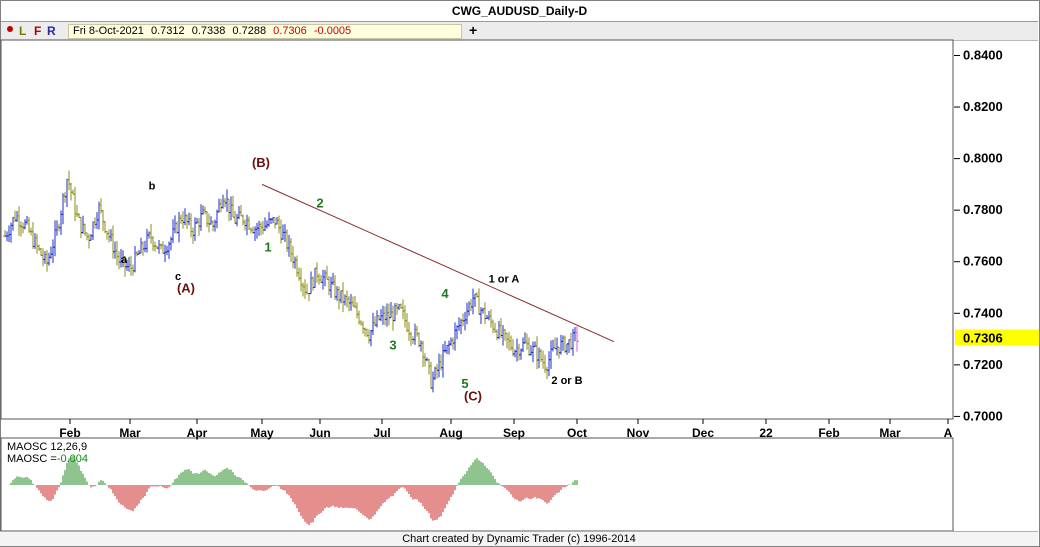 The width and height of the screenshot is (1040, 547). What do you see at coordinates (983, 106) in the screenshot?
I see `y-tick-label: 0.8200` at bounding box center [983, 106].